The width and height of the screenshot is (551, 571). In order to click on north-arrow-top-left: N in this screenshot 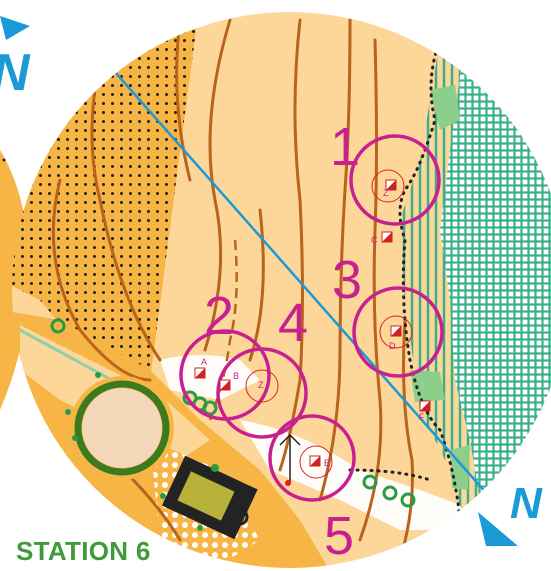, I will do `click(15, 59)`.